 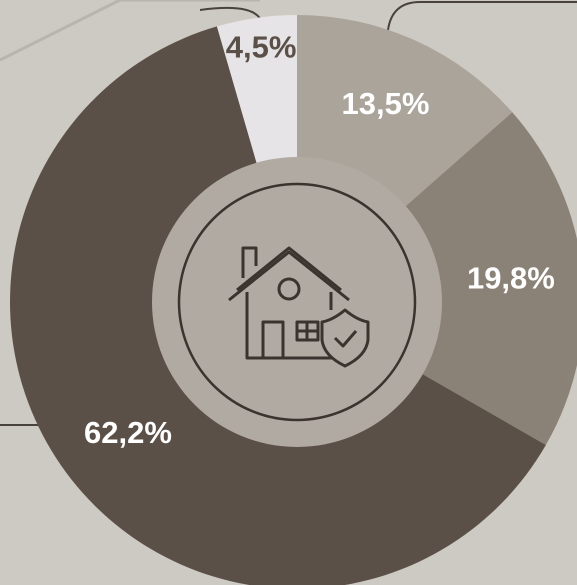 I want to click on house-shield-icon, so click(x=299, y=307).